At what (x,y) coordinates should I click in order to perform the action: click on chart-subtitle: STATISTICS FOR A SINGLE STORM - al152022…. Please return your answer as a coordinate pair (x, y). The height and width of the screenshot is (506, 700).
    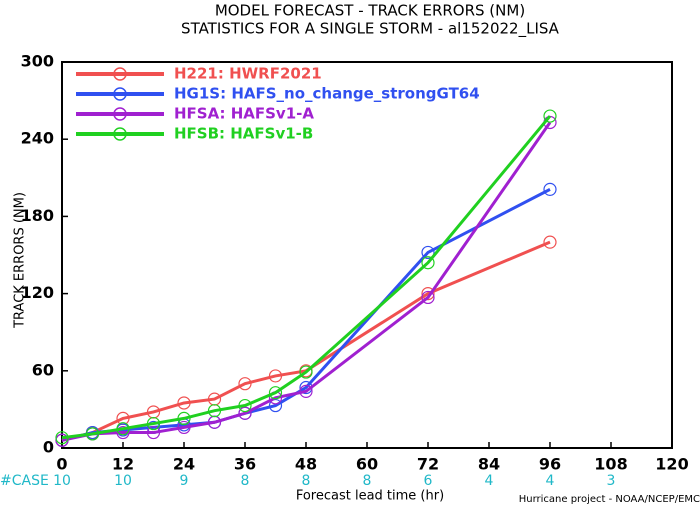
    Looking at the image, I should click on (370, 29).